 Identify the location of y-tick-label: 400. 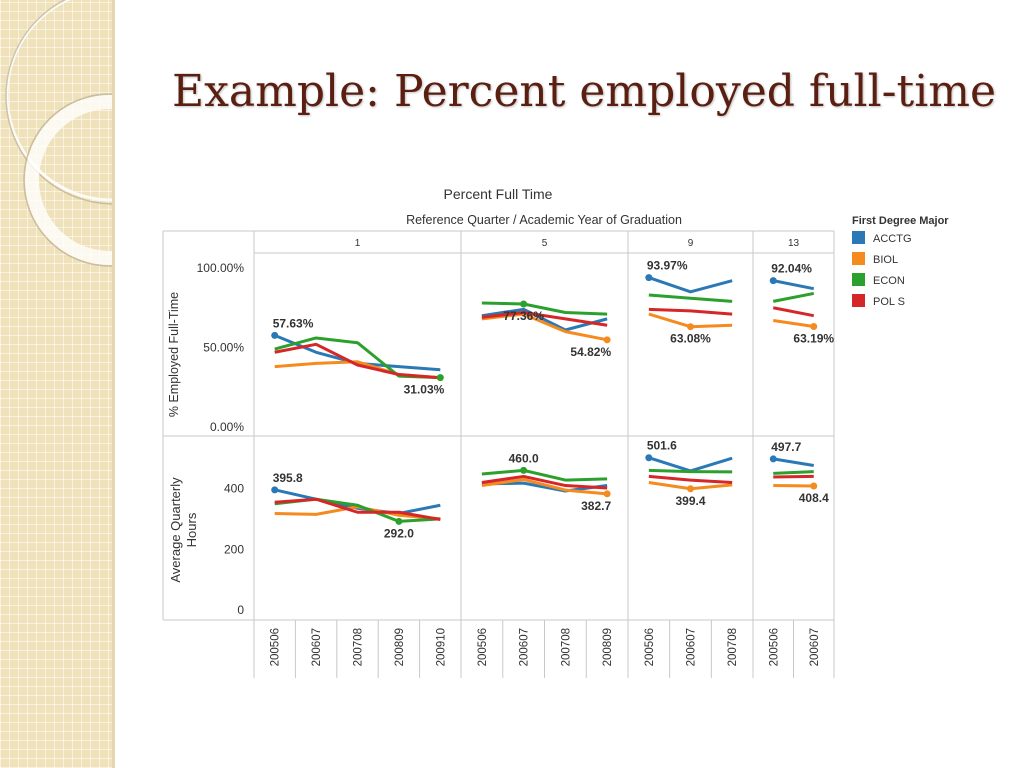
(234, 489).